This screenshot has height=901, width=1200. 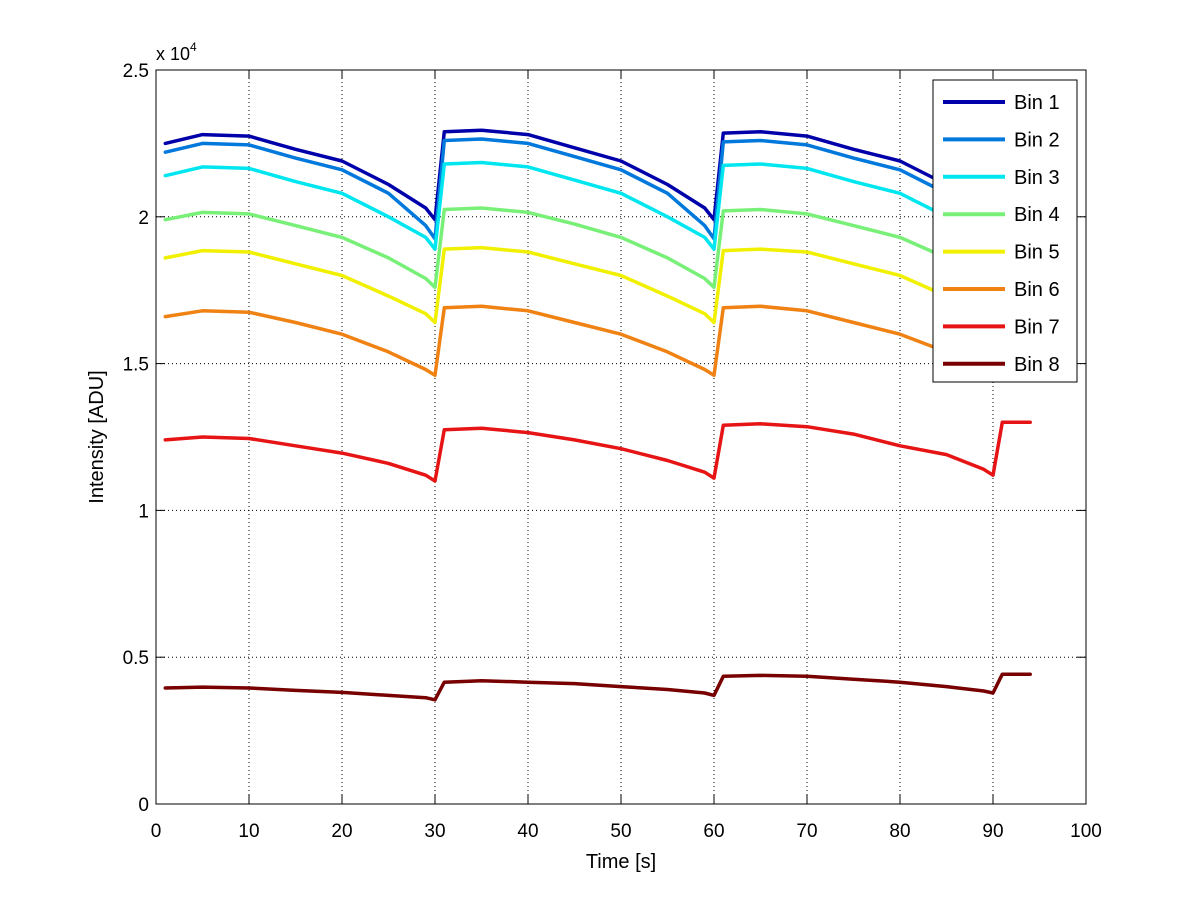 What do you see at coordinates (143, 805) in the screenshot?
I see `y-tick-label: 0` at bounding box center [143, 805].